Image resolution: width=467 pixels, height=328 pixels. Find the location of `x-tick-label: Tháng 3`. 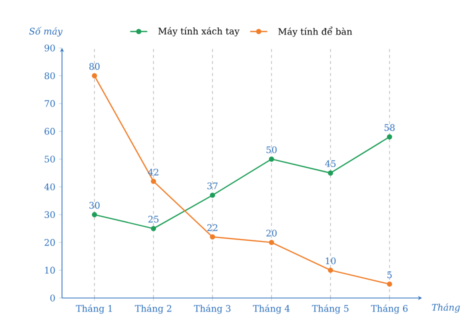

x-tick-label: Tháng 3 is located at coordinates (212, 309).